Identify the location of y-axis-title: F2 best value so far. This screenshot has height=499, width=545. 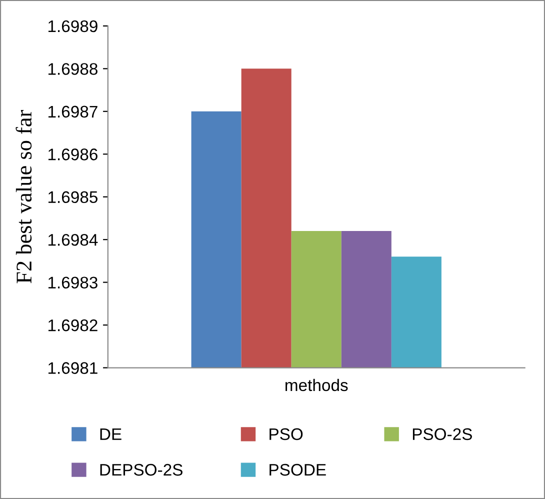
(24, 197).